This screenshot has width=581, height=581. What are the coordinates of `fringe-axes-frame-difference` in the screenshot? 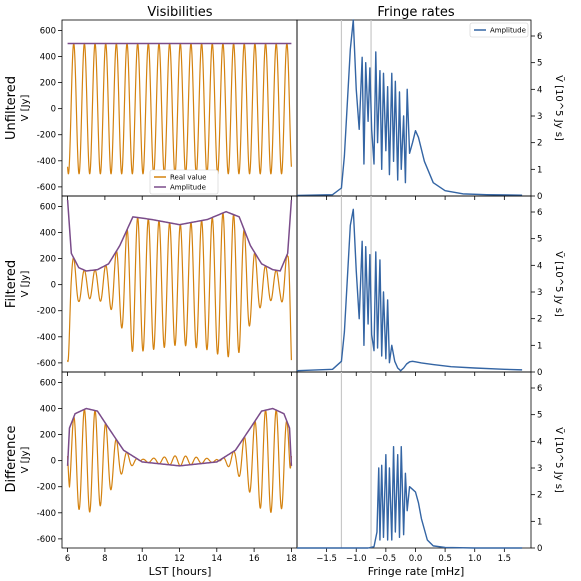 It's located at (414, 460).